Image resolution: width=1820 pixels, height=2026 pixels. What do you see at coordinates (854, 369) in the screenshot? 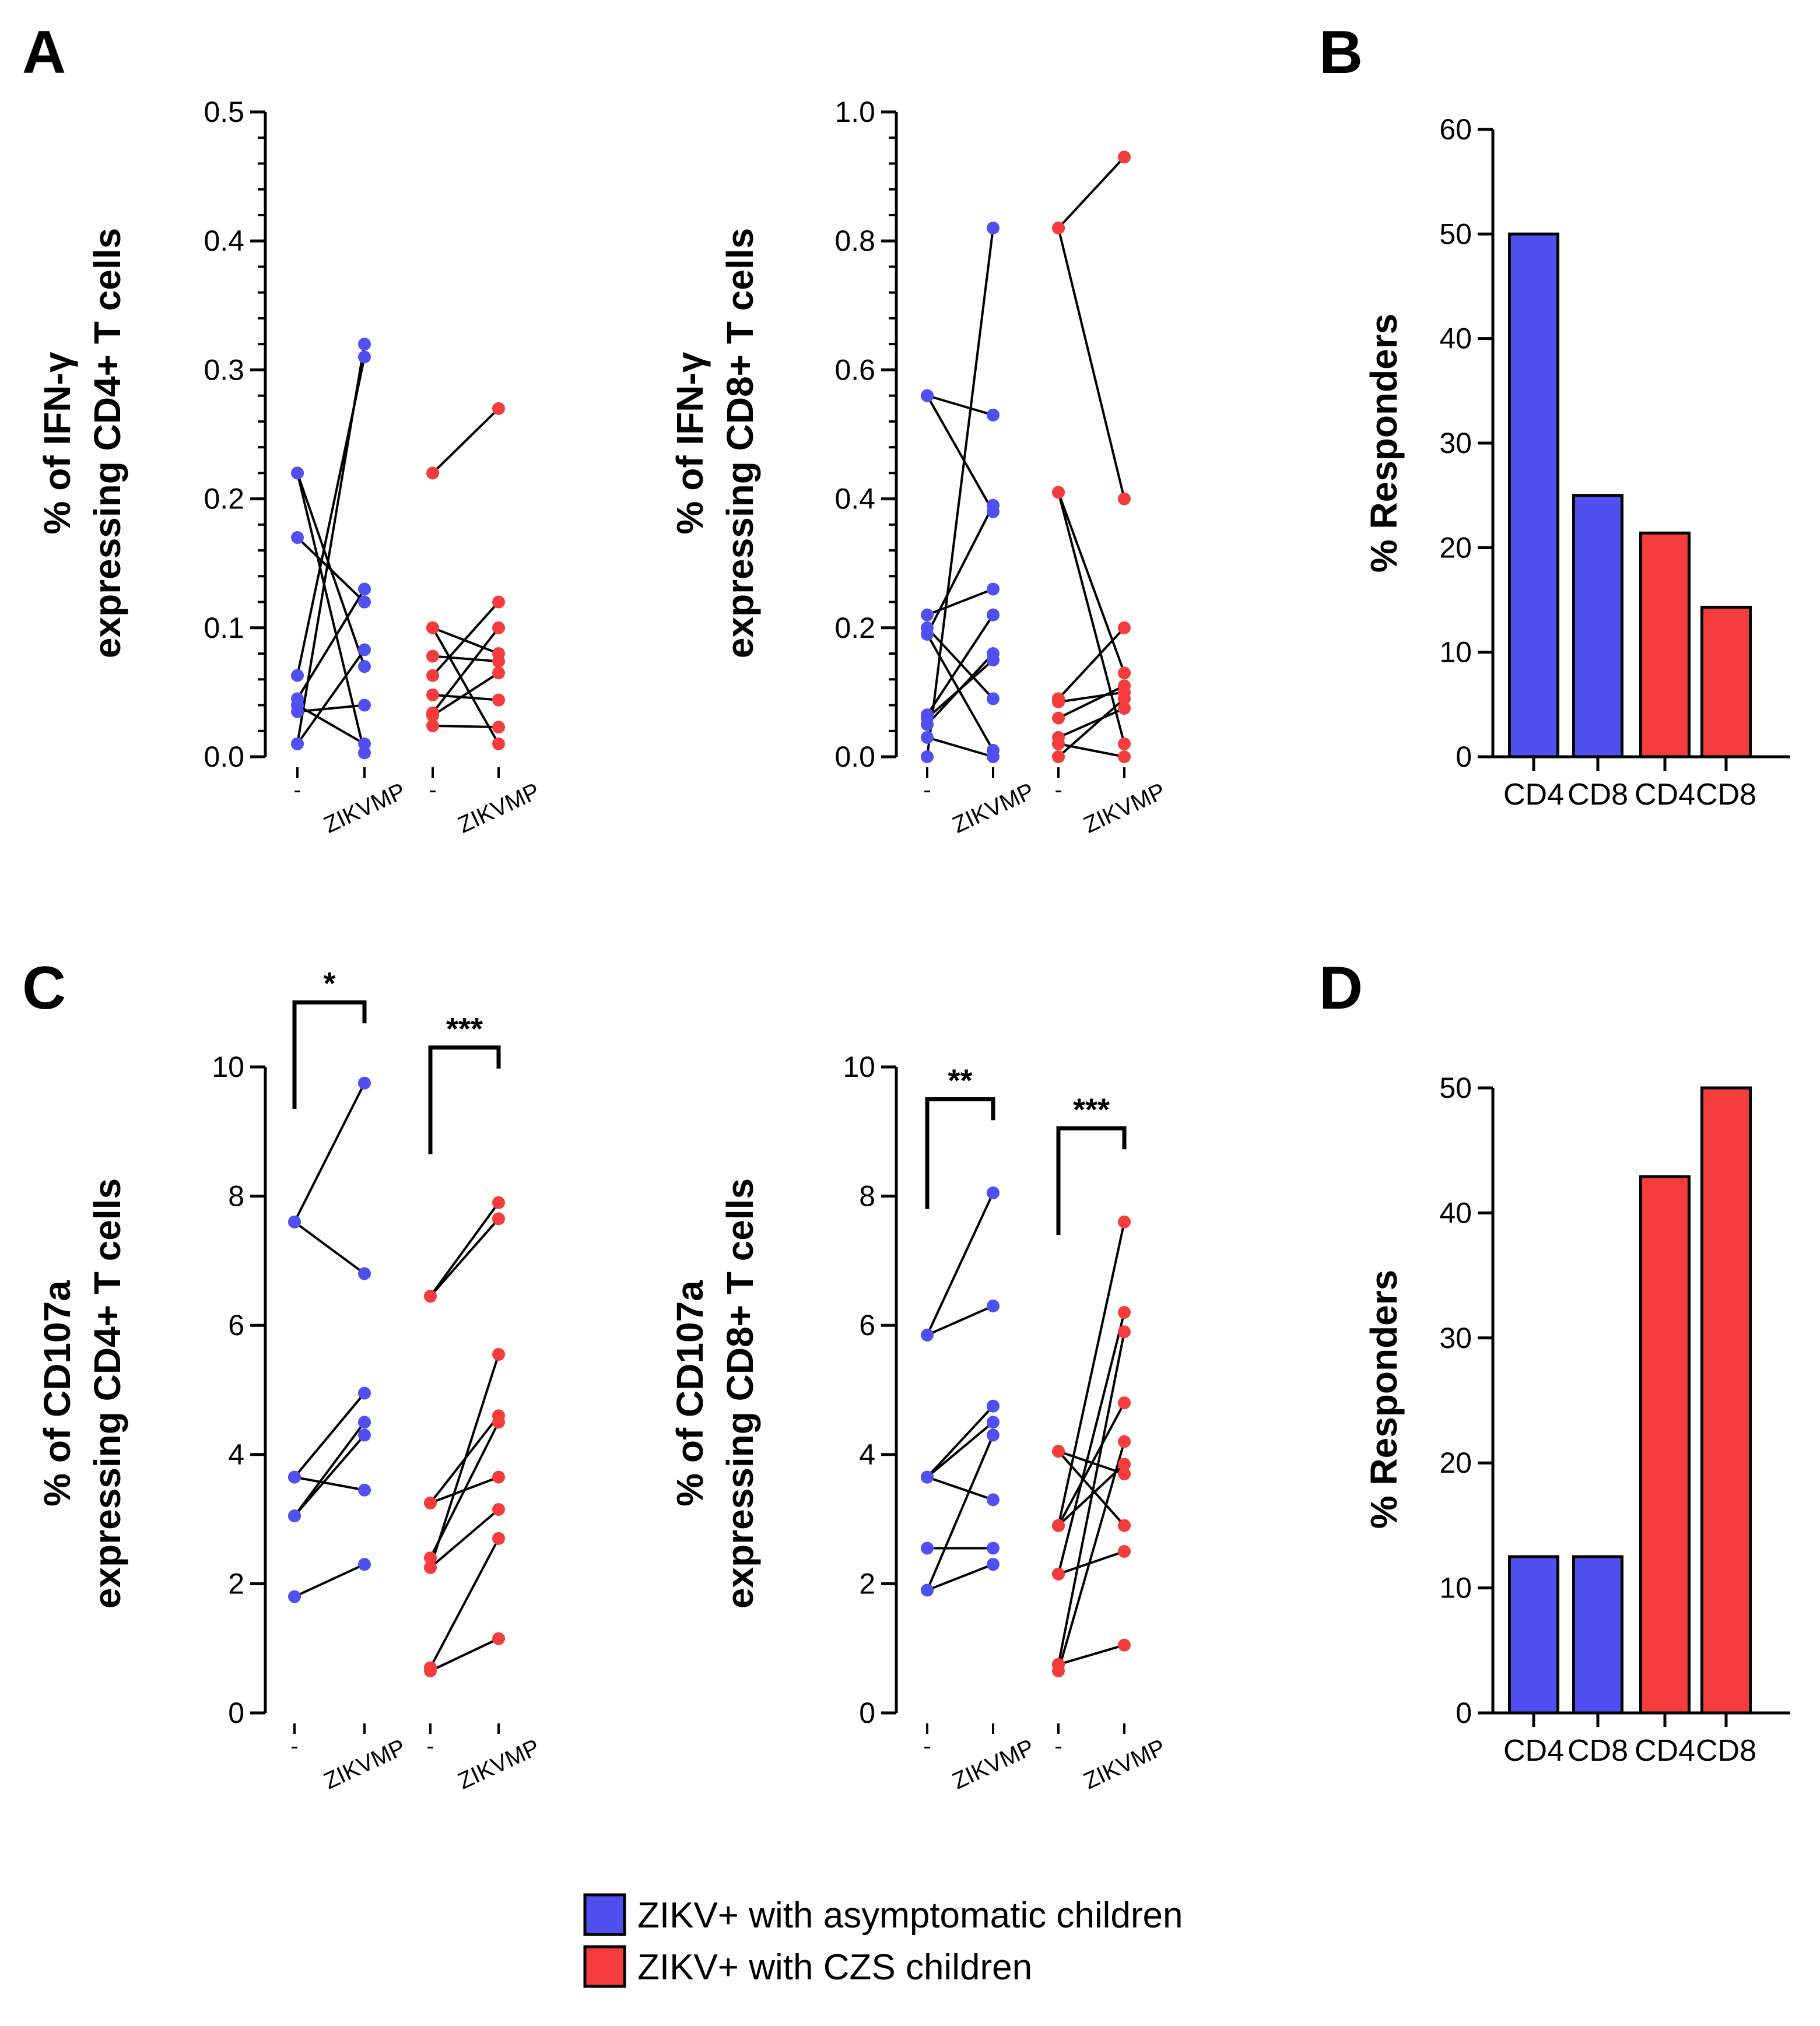
I see `y-tick-label: 0.6` at bounding box center [854, 369].